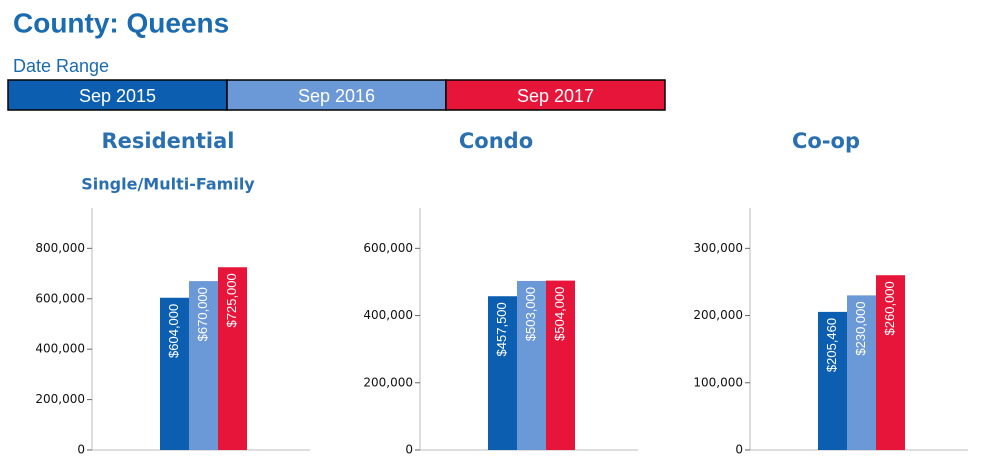 The width and height of the screenshot is (984, 471). I want to click on value-label: $725,000, so click(231, 300).